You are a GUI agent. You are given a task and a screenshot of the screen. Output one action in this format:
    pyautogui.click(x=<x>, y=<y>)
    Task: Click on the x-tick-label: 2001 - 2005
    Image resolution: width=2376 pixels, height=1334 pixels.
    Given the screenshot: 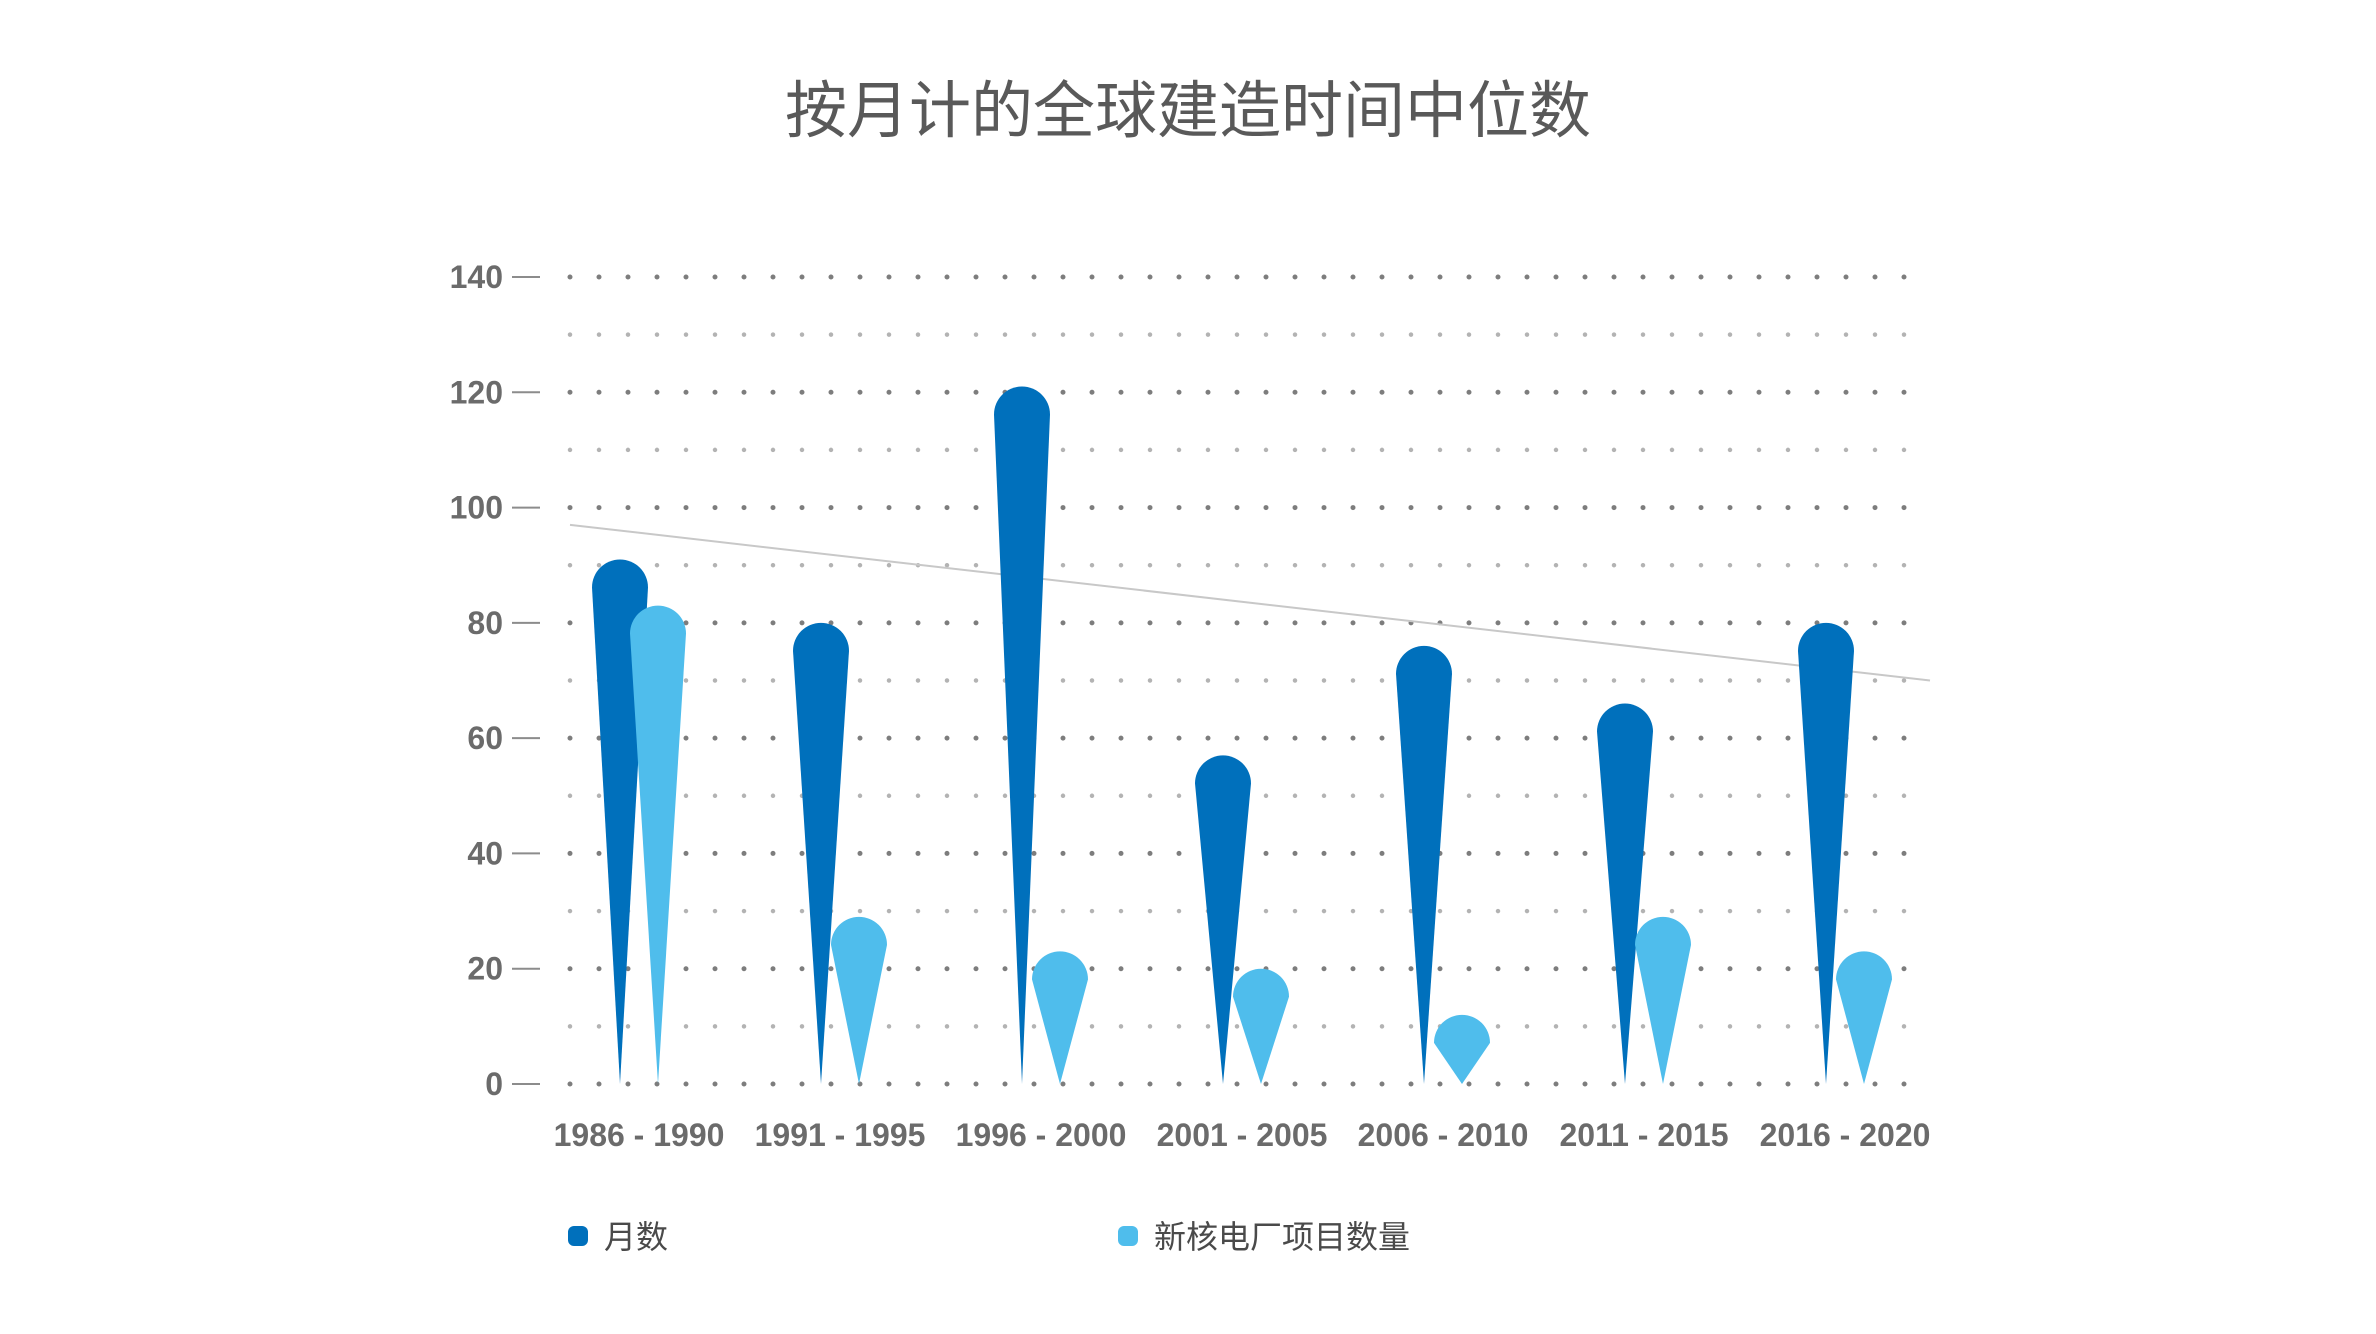 What is the action you would take?
    pyautogui.click(x=1242, y=1135)
    